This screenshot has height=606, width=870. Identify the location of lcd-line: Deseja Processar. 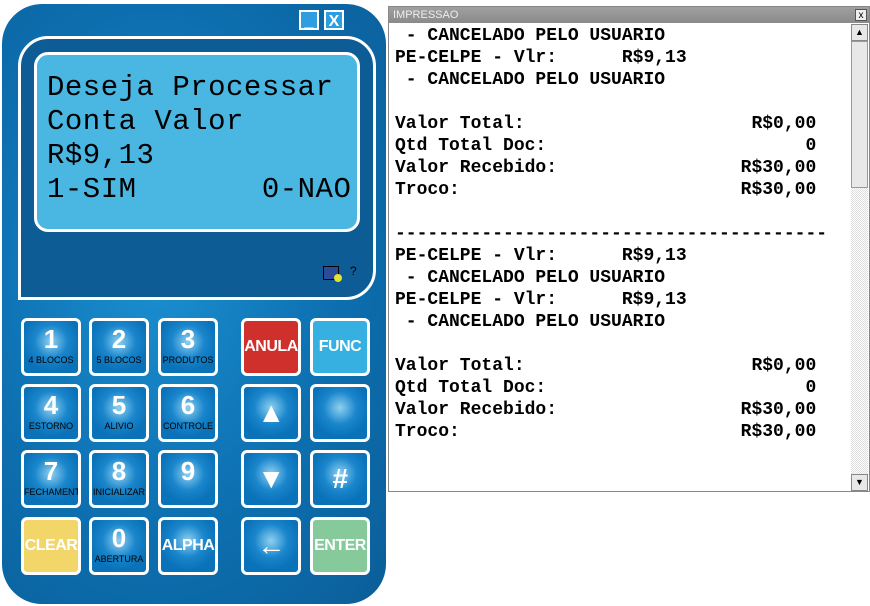
(190, 87).